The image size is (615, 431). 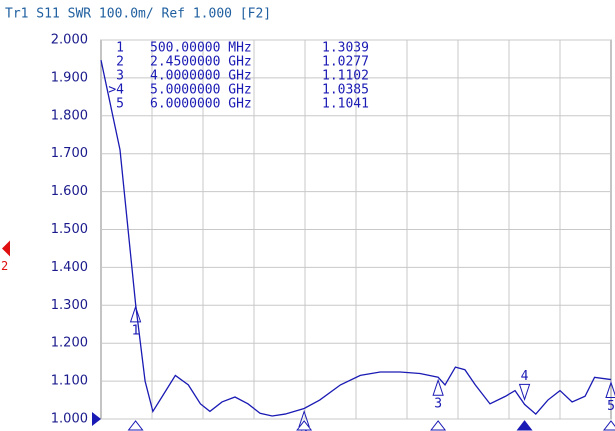 What do you see at coordinates (345, 48) in the screenshot?
I see `marker-table-value: 1.3039` at bounding box center [345, 48].